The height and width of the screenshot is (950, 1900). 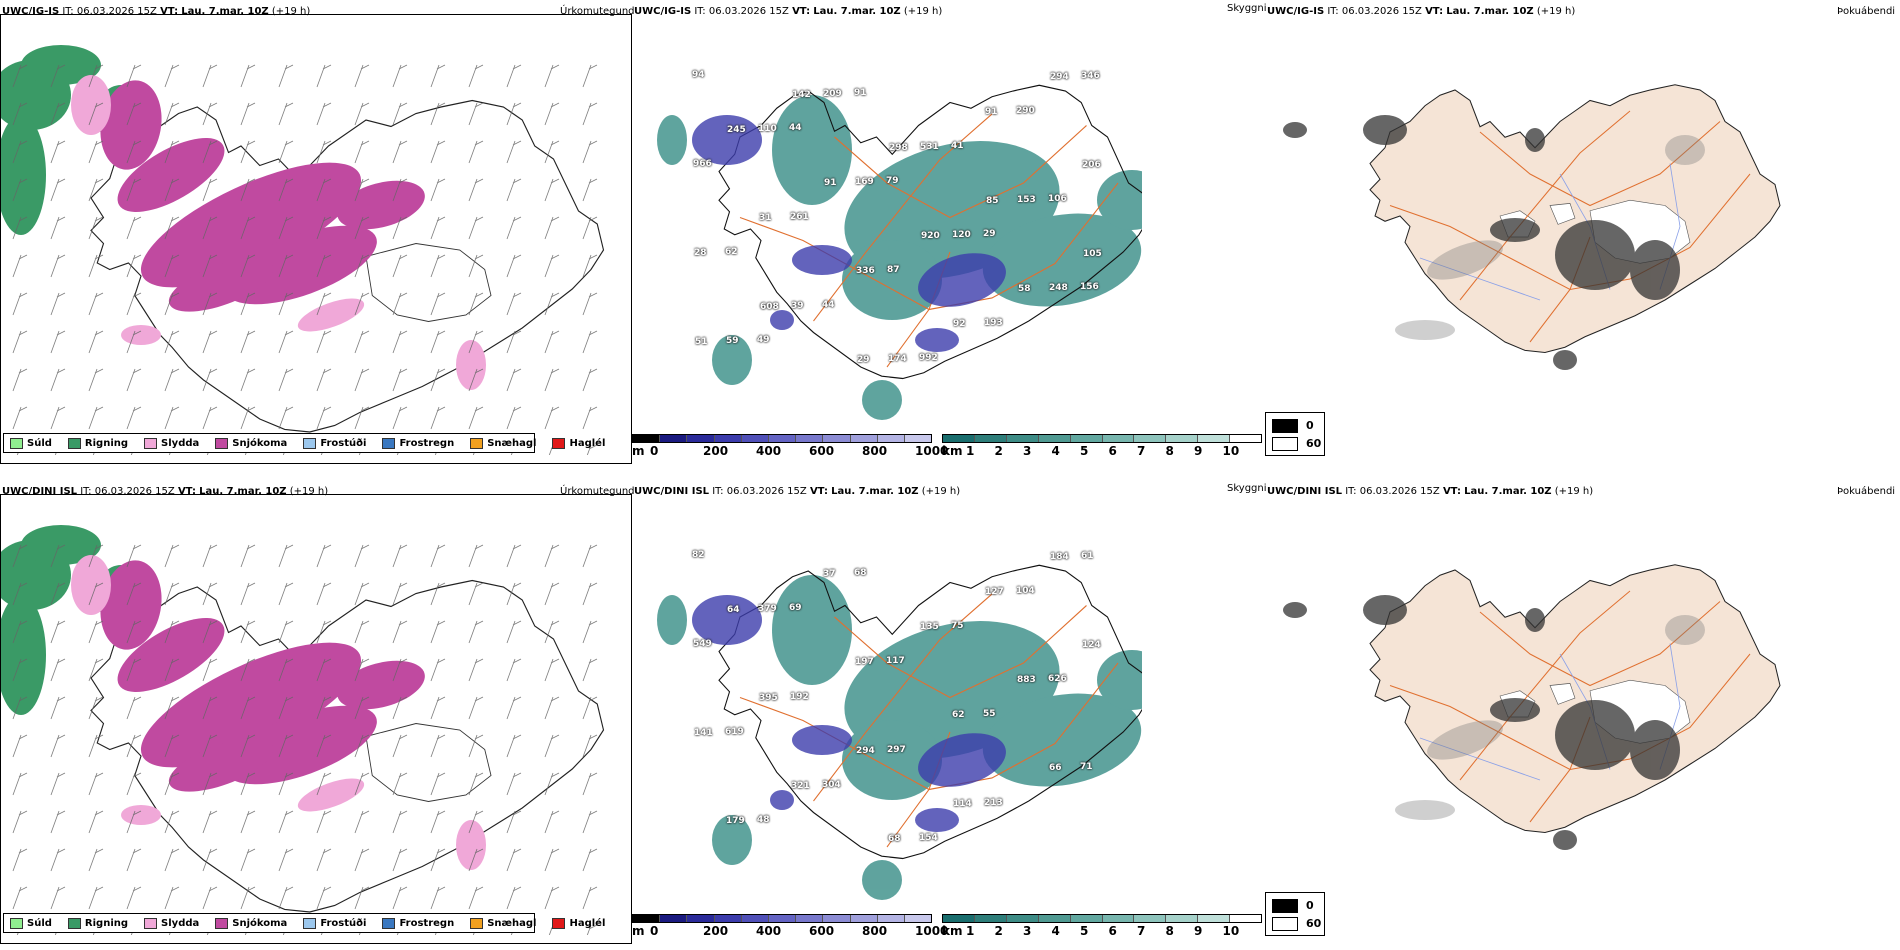 I want to click on cloud-base-label: 64, so click(x=733, y=610).